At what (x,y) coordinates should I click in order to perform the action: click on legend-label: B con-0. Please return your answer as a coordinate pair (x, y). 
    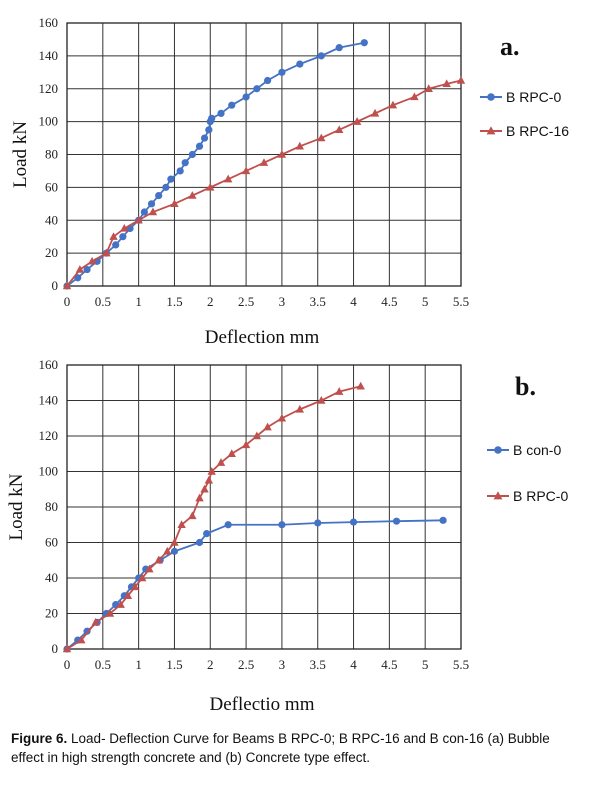
    Looking at the image, I should click on (537, 450).